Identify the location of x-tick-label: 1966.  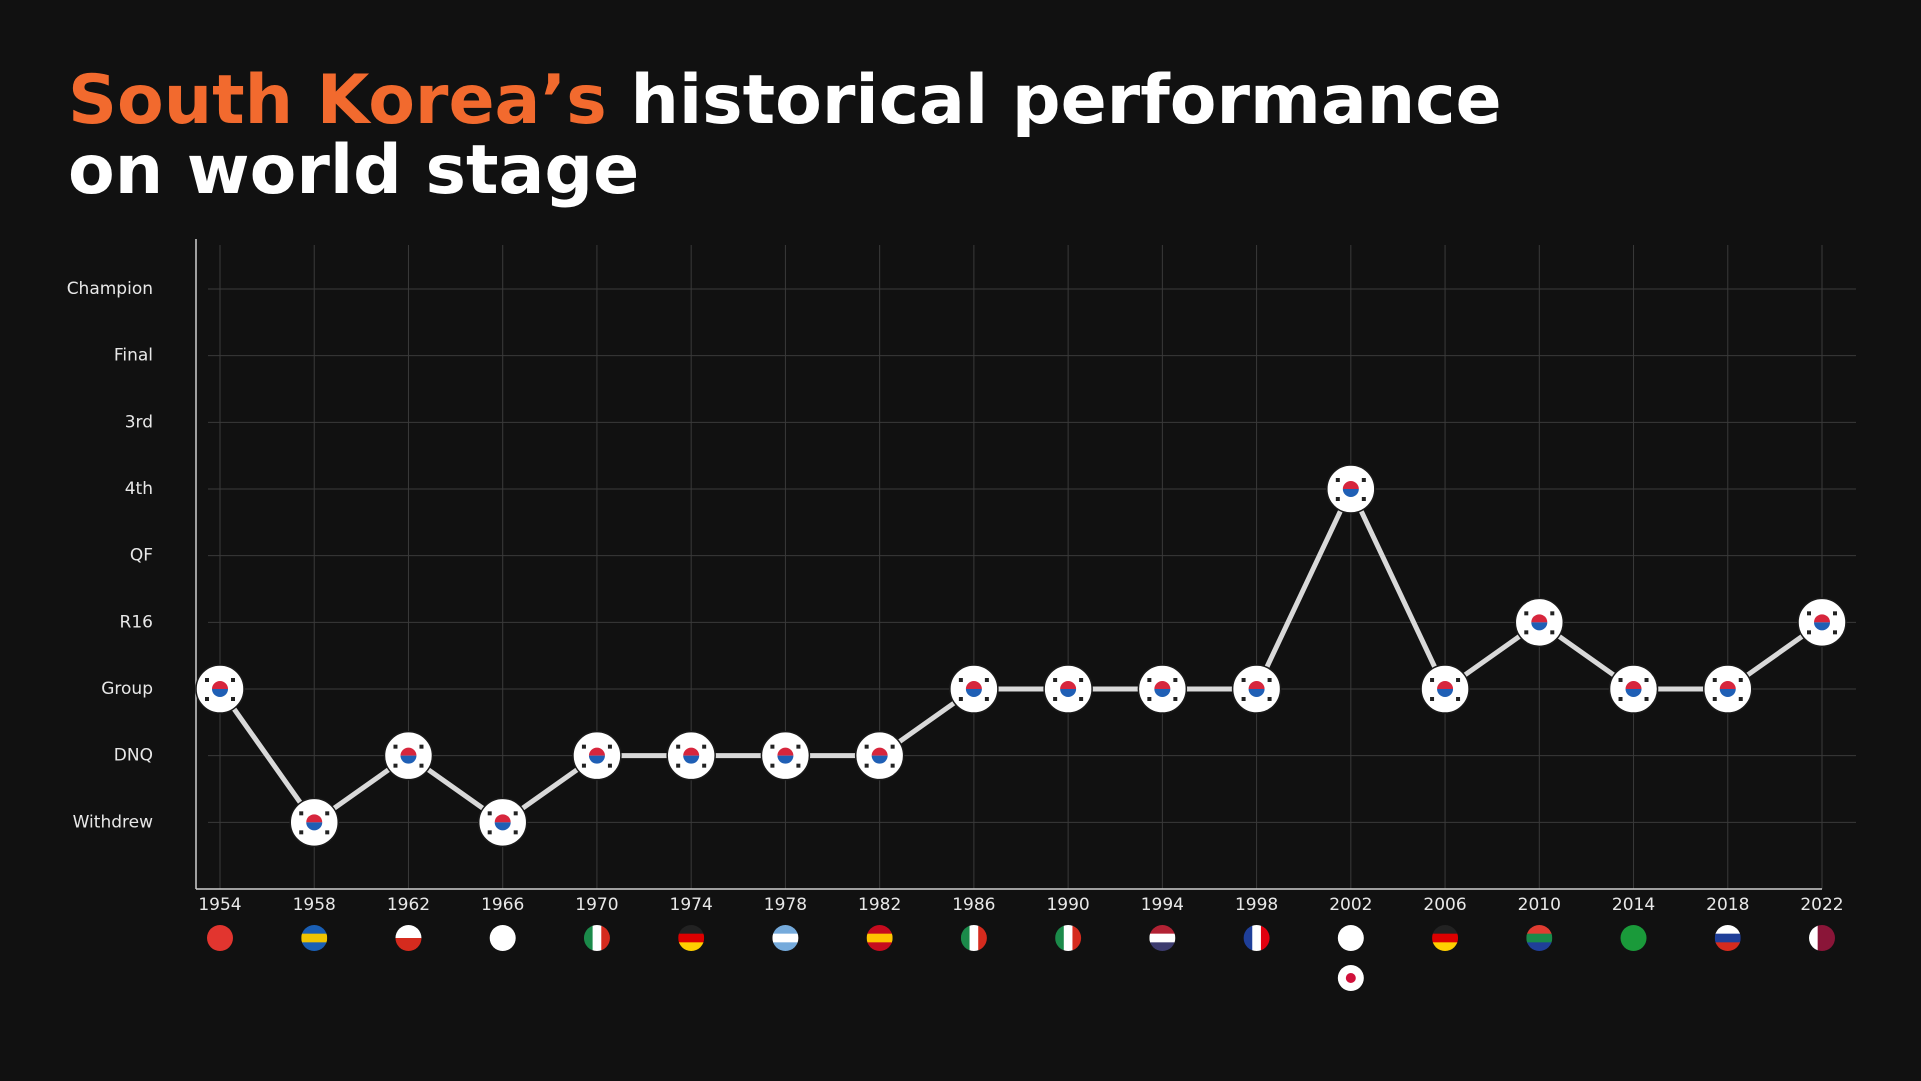
(502, 905).